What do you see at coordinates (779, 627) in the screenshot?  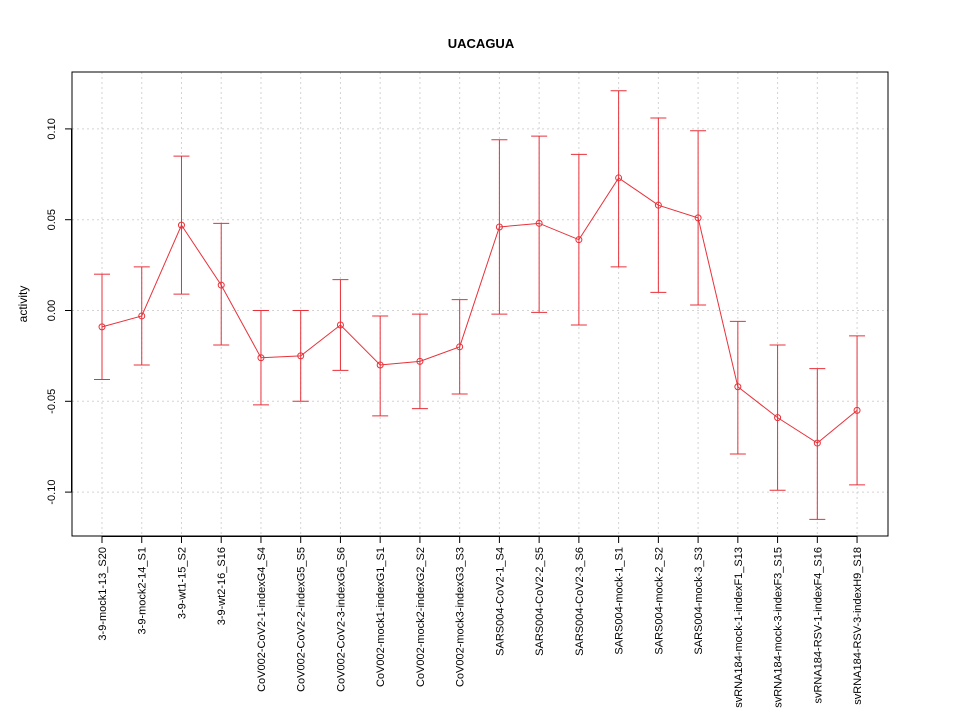 I see `x-tick-label: svRNA184-mock-3-indexF3_S15` at bounding box center [779, 627].